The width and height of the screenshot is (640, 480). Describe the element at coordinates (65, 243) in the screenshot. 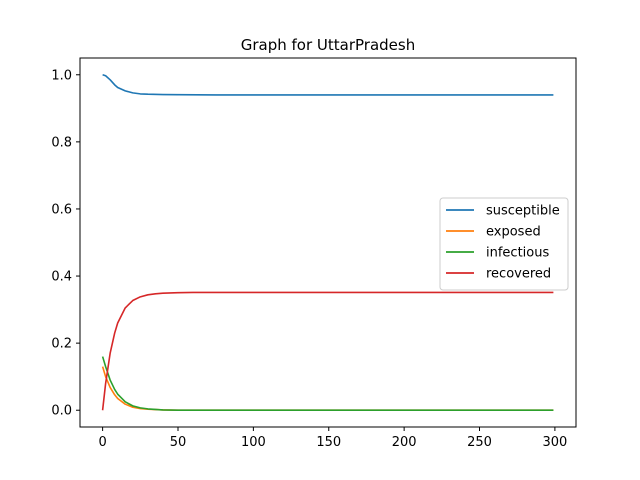

I see `y-axis: 0.0 0.2 0.4 0.6 0.8 1.0` at that location.